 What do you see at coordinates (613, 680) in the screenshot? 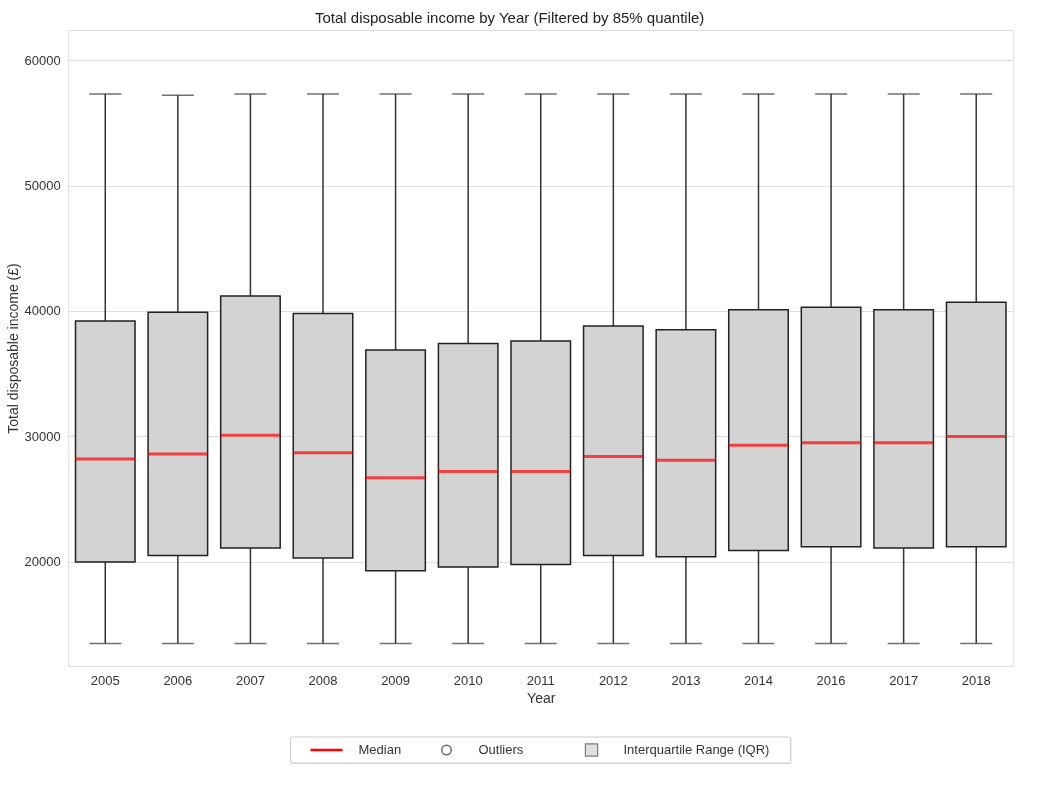
I see `x-tick-label: 2012` at bounding box center [613, 680].